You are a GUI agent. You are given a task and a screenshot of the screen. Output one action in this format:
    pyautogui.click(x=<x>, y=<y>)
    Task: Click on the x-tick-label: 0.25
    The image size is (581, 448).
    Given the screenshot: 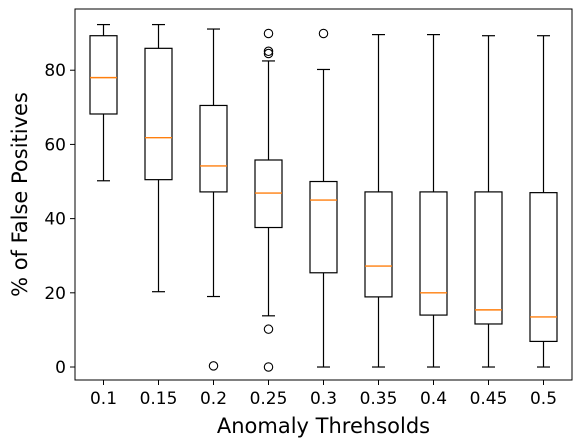 What is the action you would take?
    pyautogui.click(x=269, y=399)
    